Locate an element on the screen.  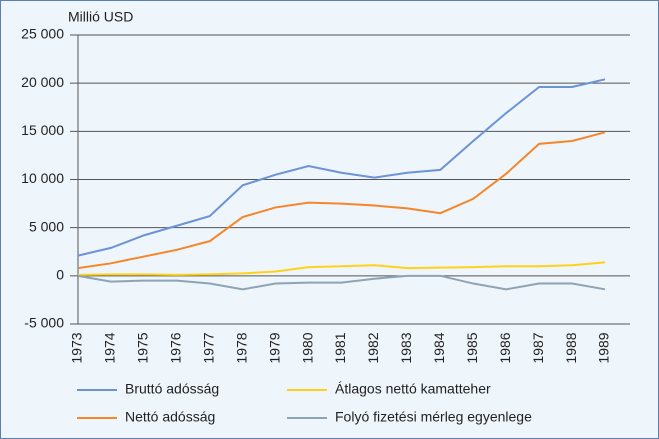
y-tick-label: 5 000 is located at coordinates (46, 226).